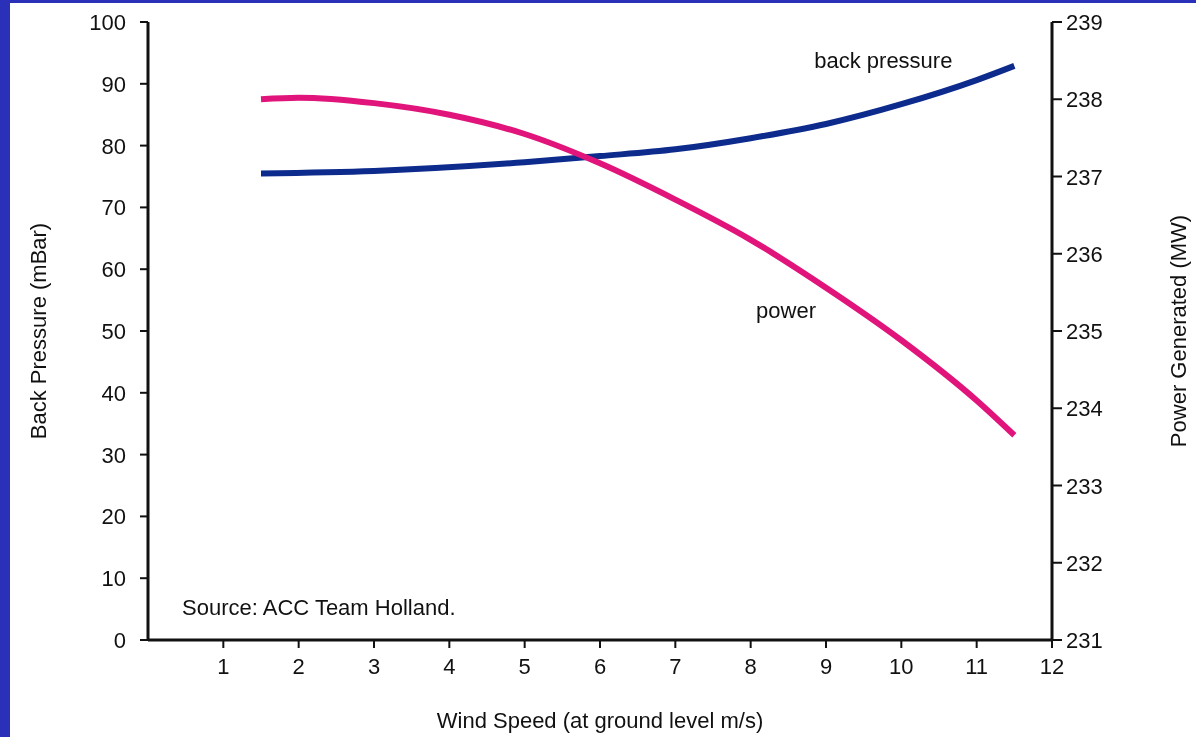 This screenshot has width=1196, height=737. Describe the element at coordinates (1084, 409) in the screenshot. I see `y2-tick-label: 234` at that location.